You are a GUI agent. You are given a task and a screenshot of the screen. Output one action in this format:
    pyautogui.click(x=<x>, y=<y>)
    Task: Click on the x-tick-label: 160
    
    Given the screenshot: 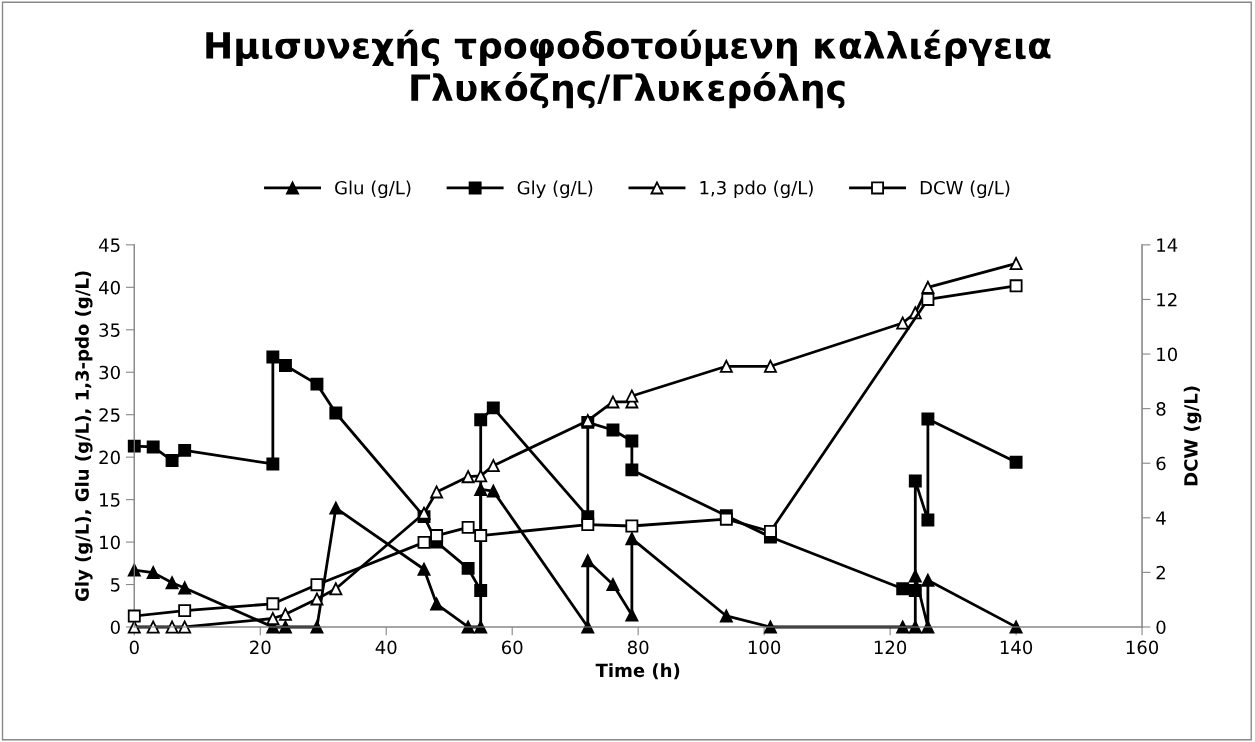 What is the action you would take?
    pyautogui.click(x=1142, y=647)
    